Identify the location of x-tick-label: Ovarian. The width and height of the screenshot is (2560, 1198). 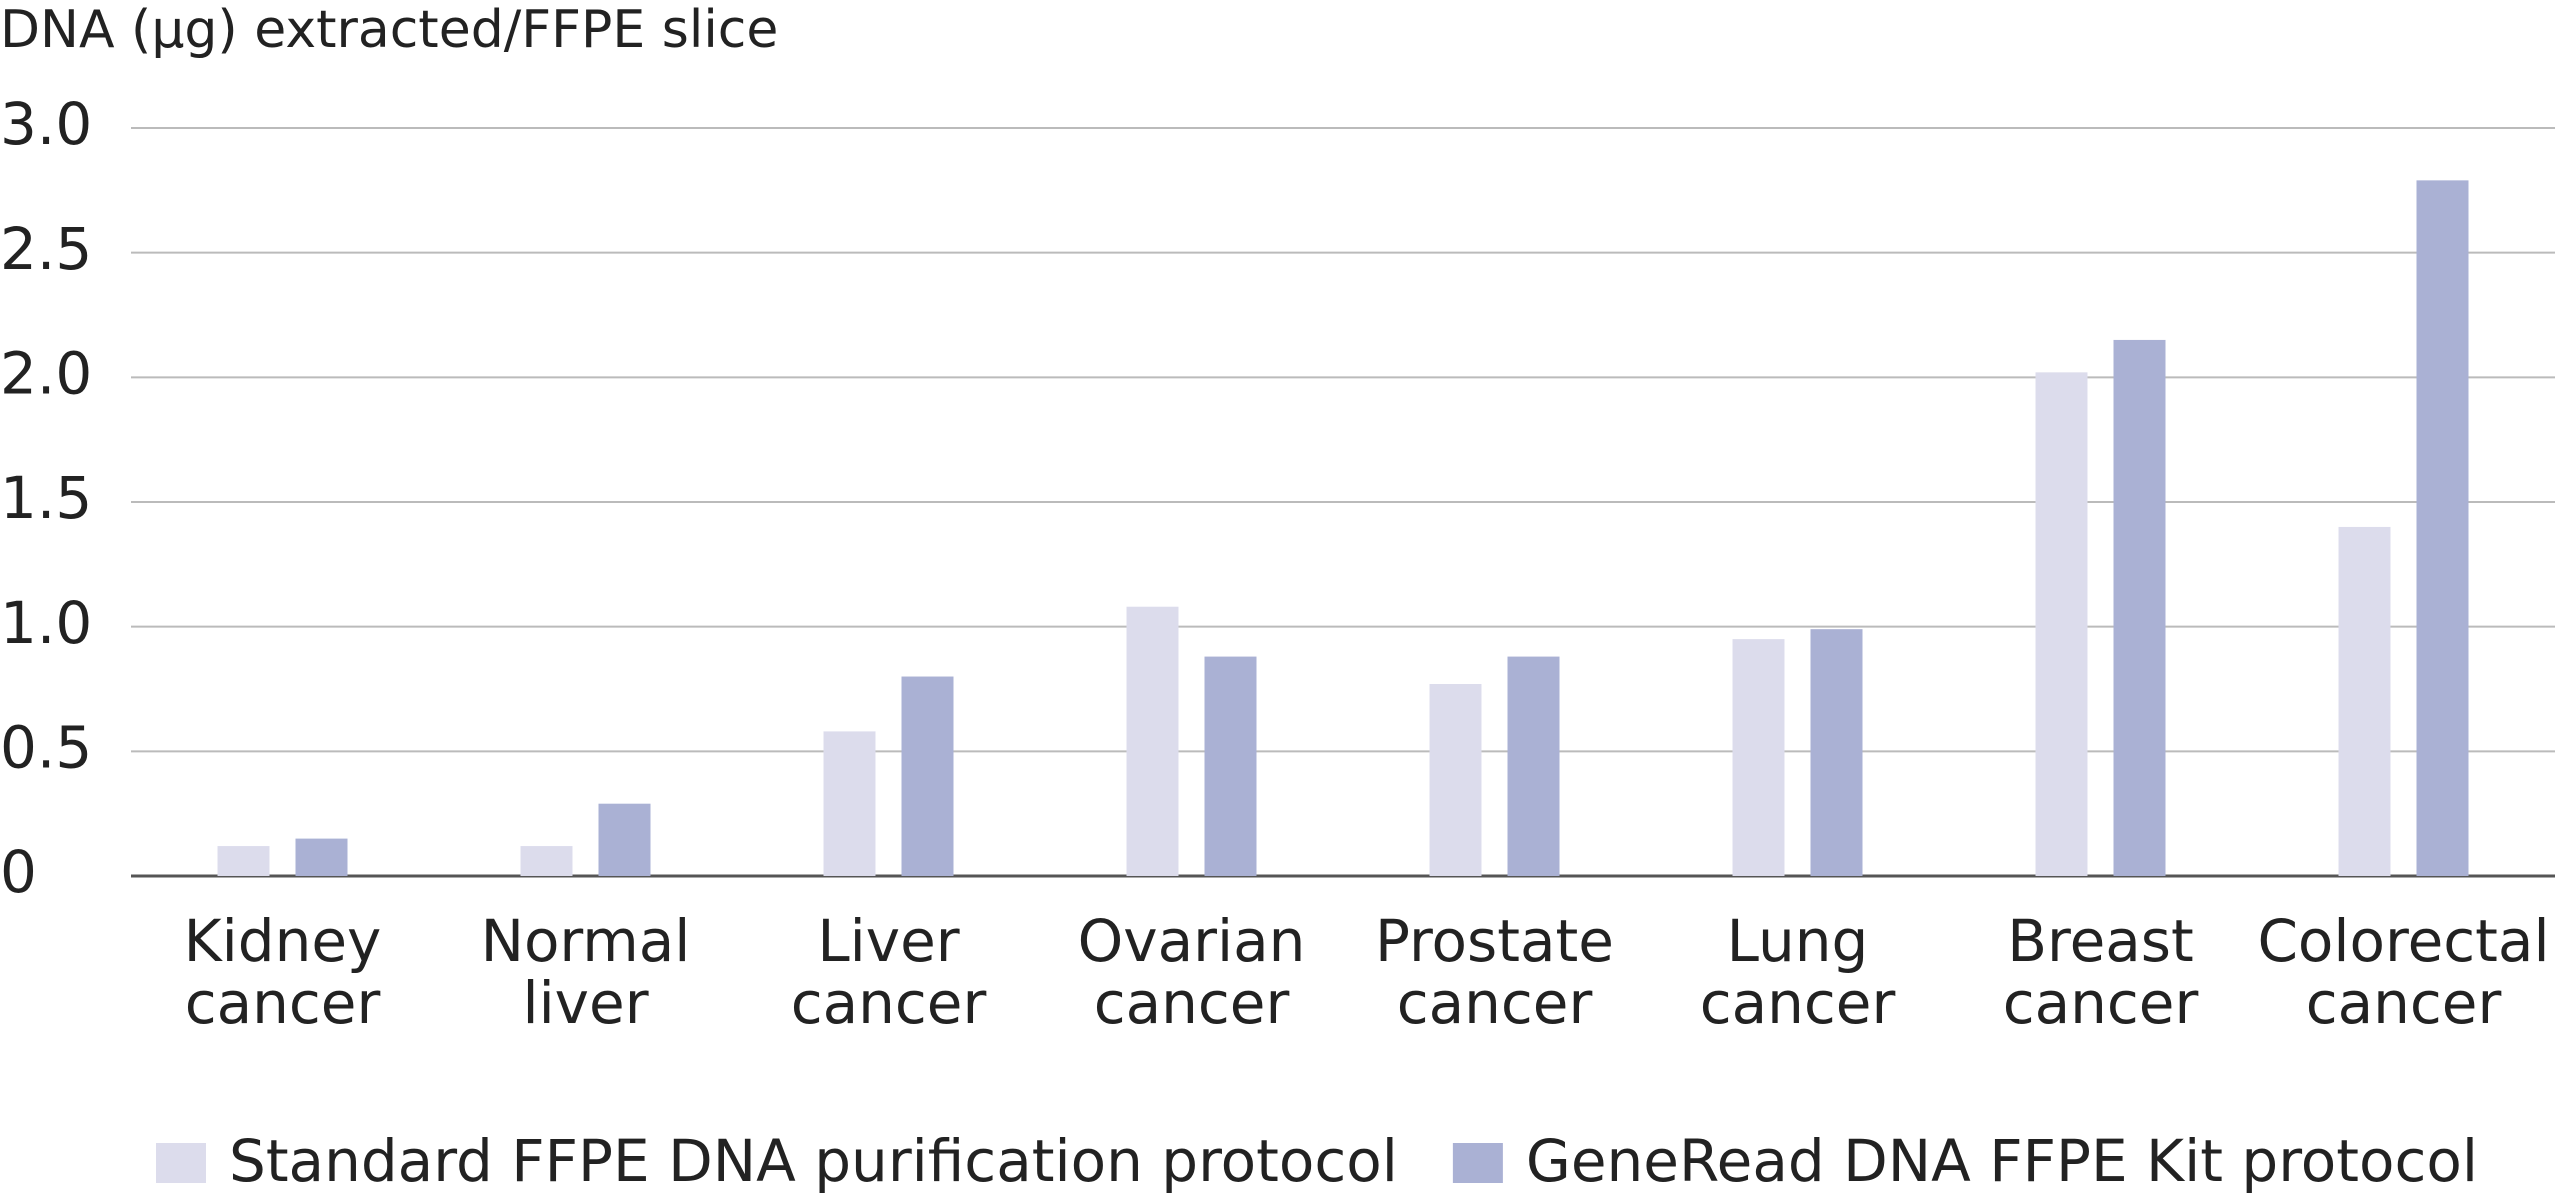
(1192, 941).